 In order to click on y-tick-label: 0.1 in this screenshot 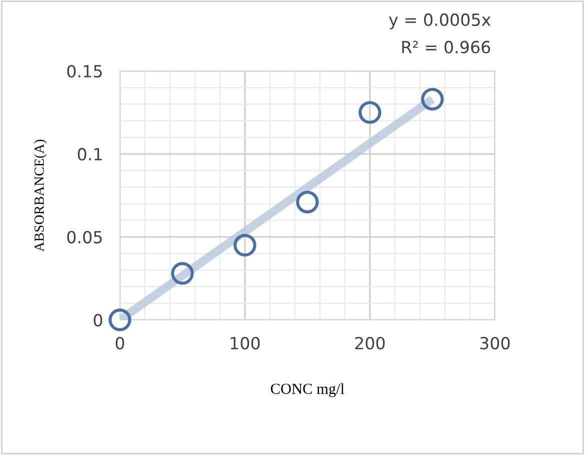, I will do `click(90, 154)`.